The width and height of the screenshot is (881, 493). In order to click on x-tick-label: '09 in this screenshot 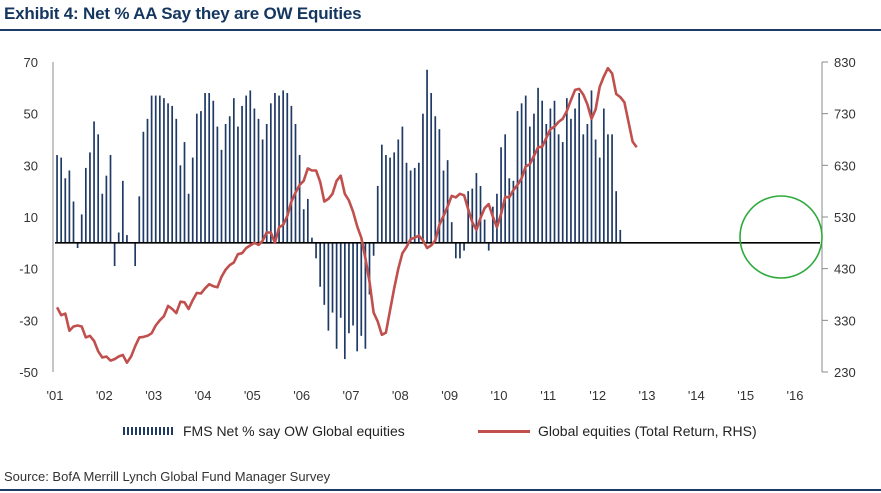, I will do `click(449, 395)`.